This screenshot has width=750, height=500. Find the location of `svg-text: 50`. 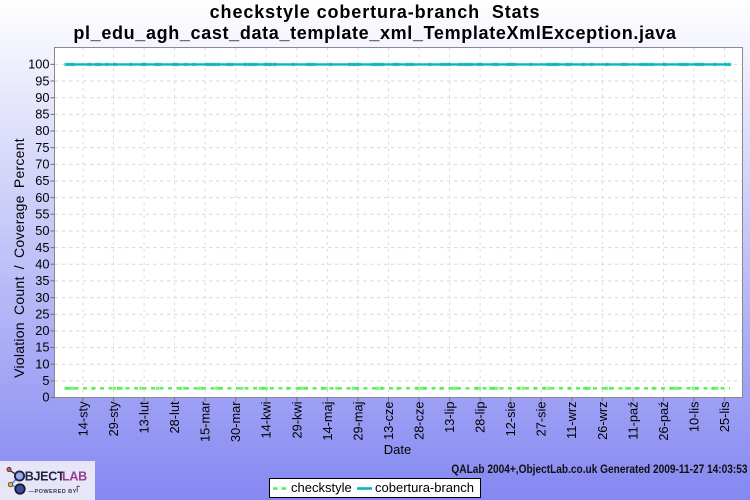

svg-text: 50 is located at coordinates (42, 230).